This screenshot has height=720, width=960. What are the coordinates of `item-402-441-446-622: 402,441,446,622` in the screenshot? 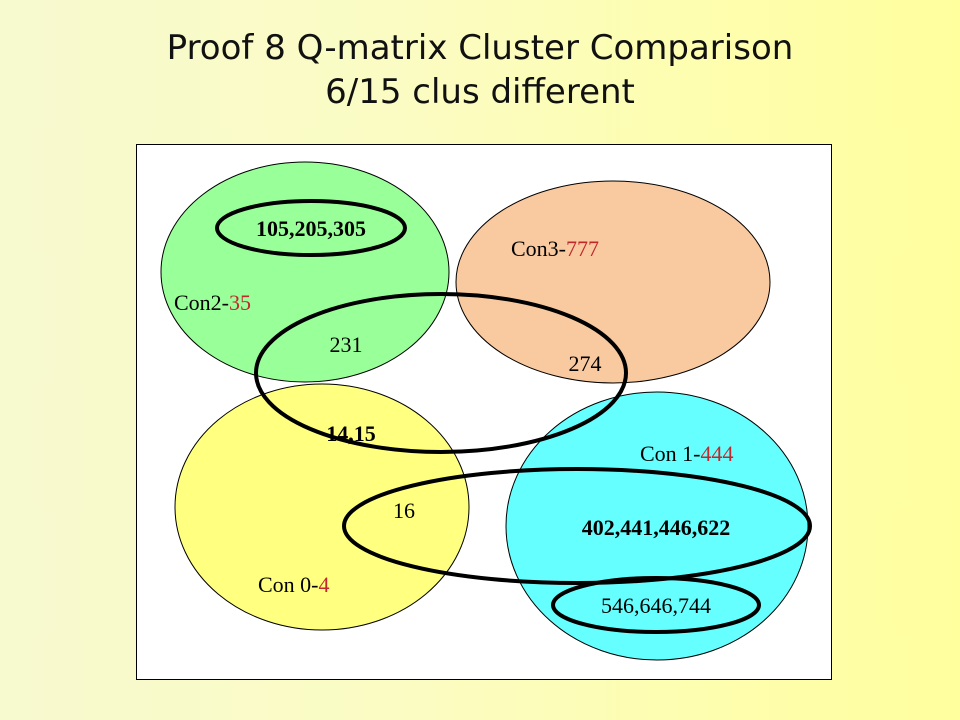 It's located at (656, 527).